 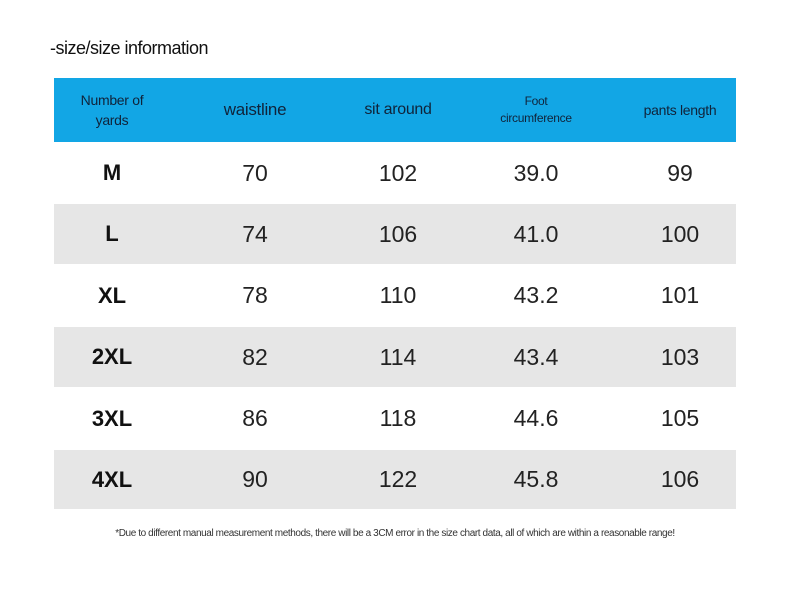 I want to click on measurement: 70, so click(x=255, y=172).